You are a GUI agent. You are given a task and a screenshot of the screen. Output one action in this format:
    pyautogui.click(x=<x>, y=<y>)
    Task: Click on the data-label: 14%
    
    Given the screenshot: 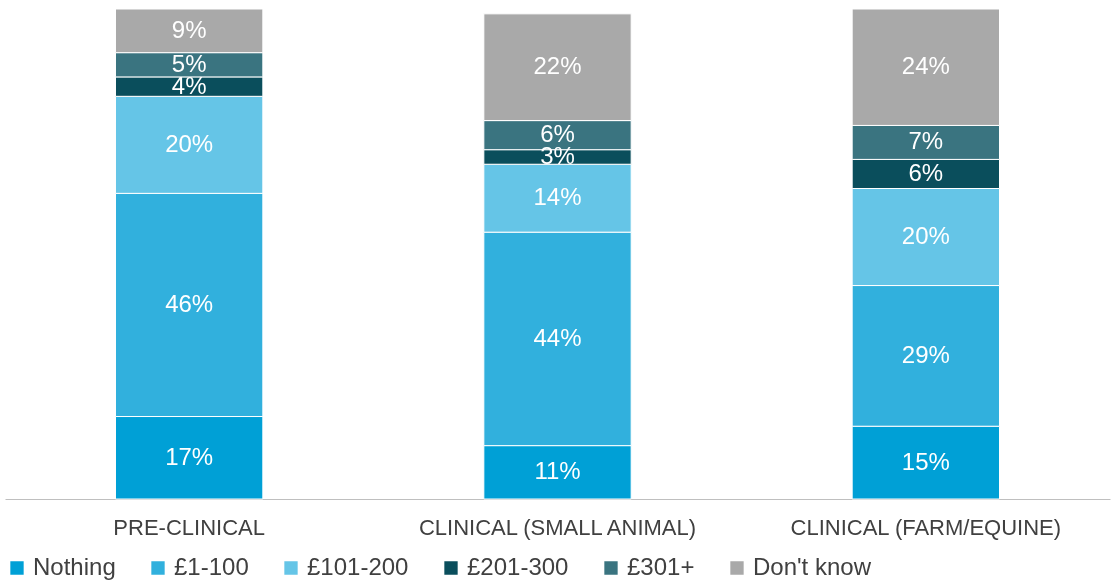 What is the action you would take?
    pyautogui.click(x=557, y=197)
    